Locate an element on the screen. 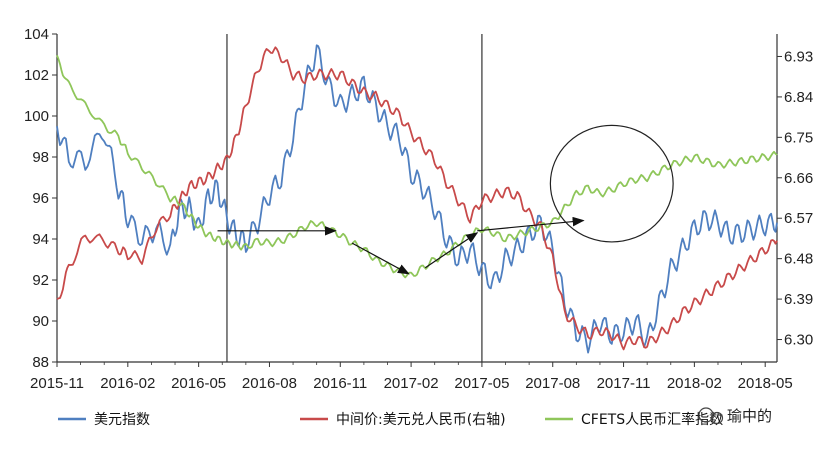 The width and height of the screenshot is (838, 450). x-tick-label: 2017-02 is located at coordinates (411, 383).